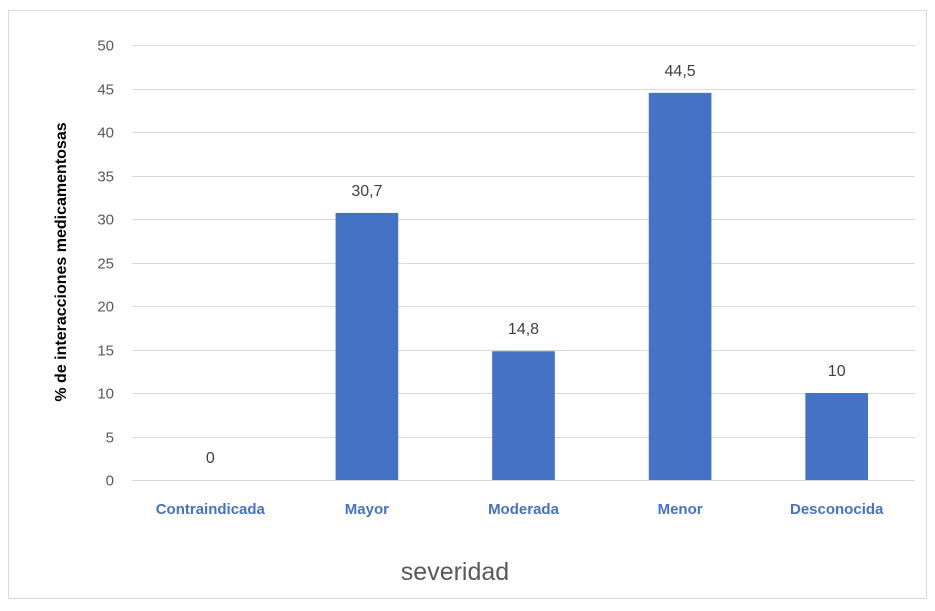 This screenshot has height=611, width=935. What do you see at coordinates (110, 481) in the screenshot?
I see `y-tick-label: 0` at bounding box center [110, 481].